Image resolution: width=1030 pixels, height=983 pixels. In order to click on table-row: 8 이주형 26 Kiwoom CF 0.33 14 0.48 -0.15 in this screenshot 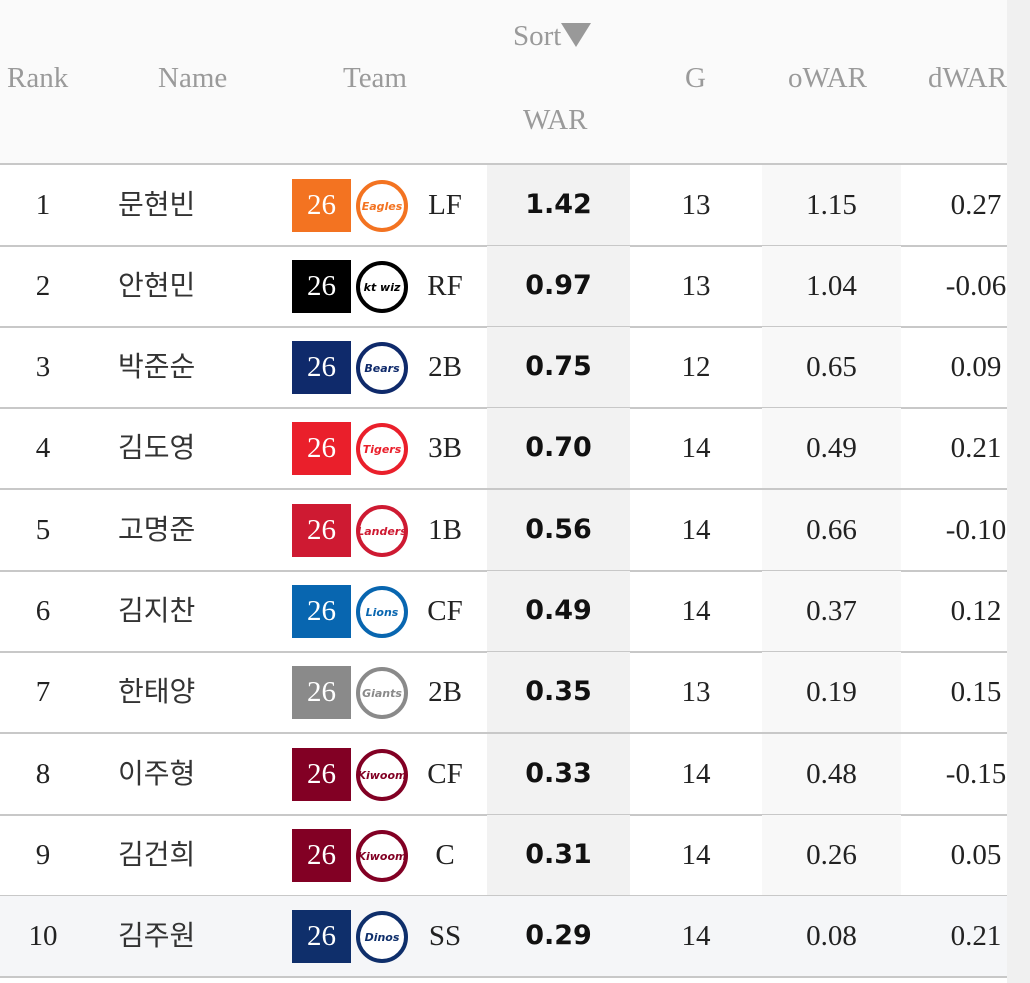, I will do `click(503, 775)`.